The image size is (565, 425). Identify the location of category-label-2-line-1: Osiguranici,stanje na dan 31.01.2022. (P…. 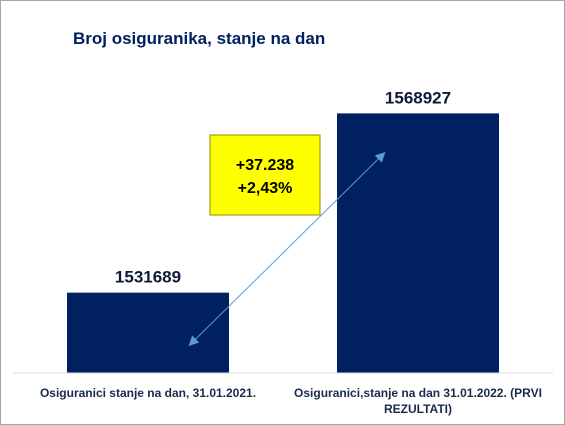
(418, 393).